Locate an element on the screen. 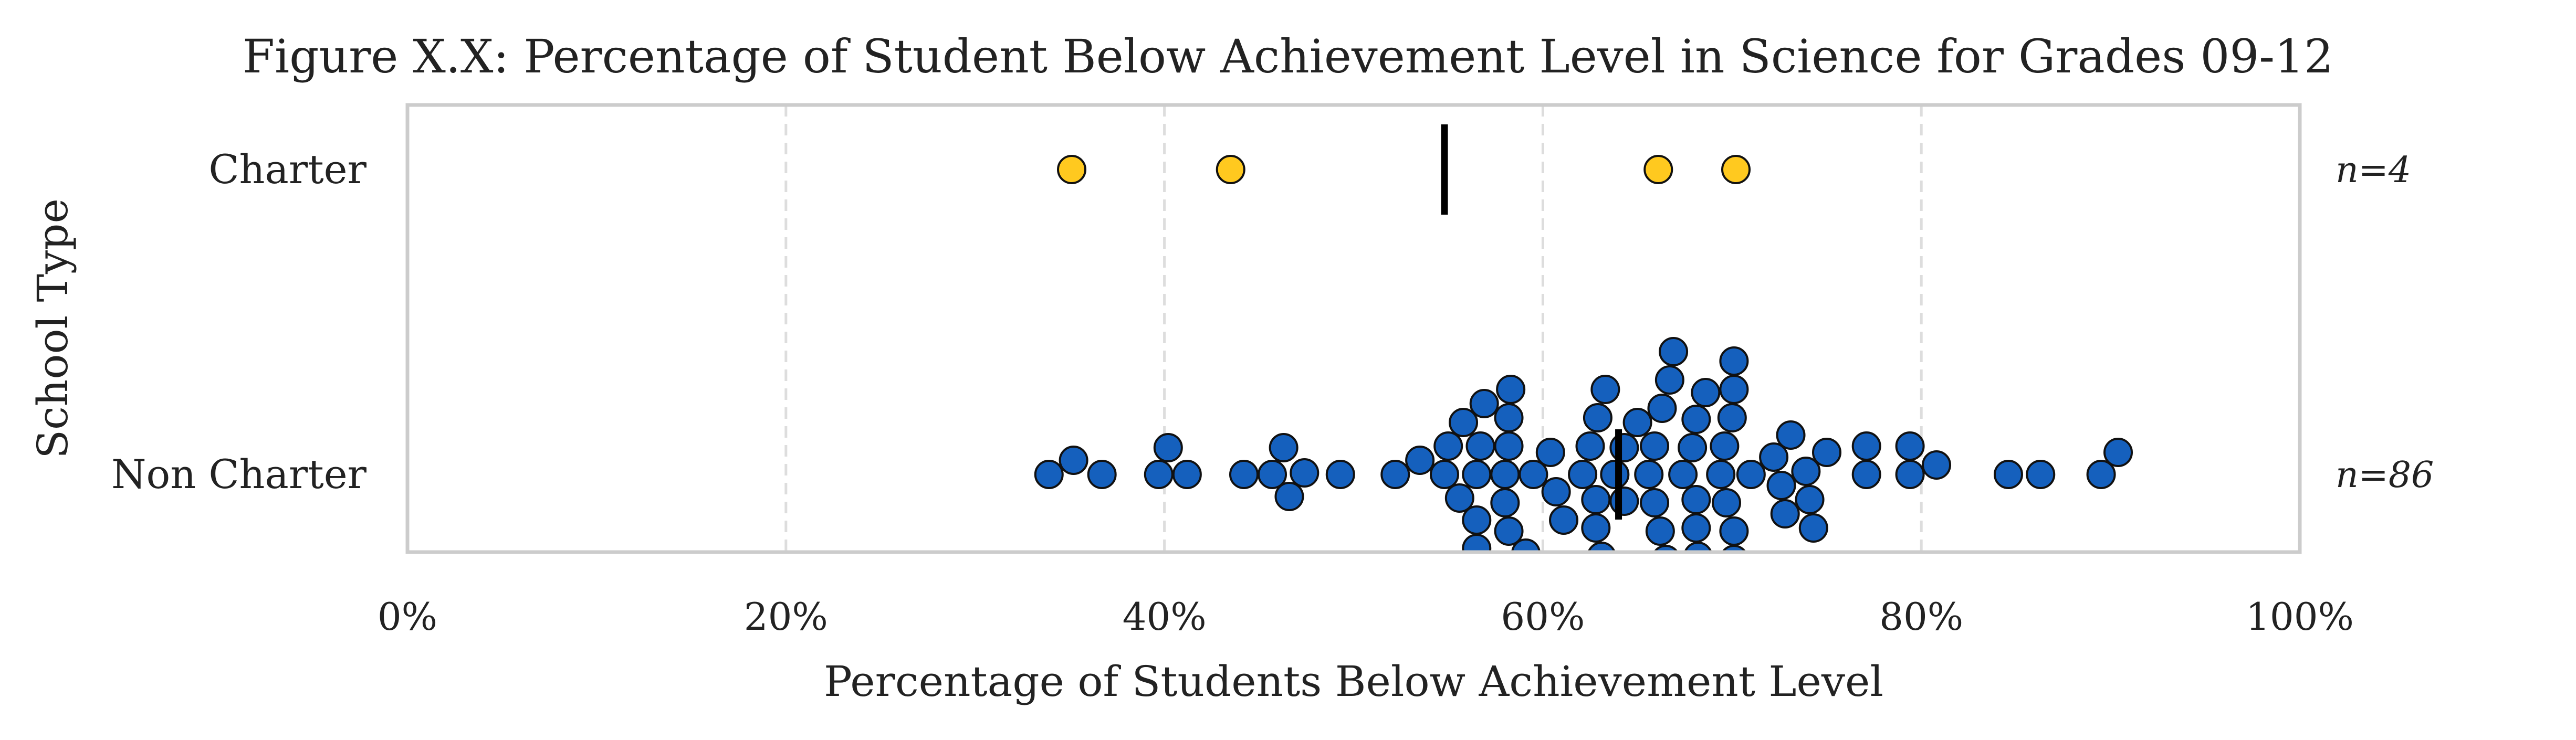 The height and width of the screenshot is (740, 2576). x-tick-labels: 0% 20% 40% 60% 80% 100% is located at coordinates (1366, 617).